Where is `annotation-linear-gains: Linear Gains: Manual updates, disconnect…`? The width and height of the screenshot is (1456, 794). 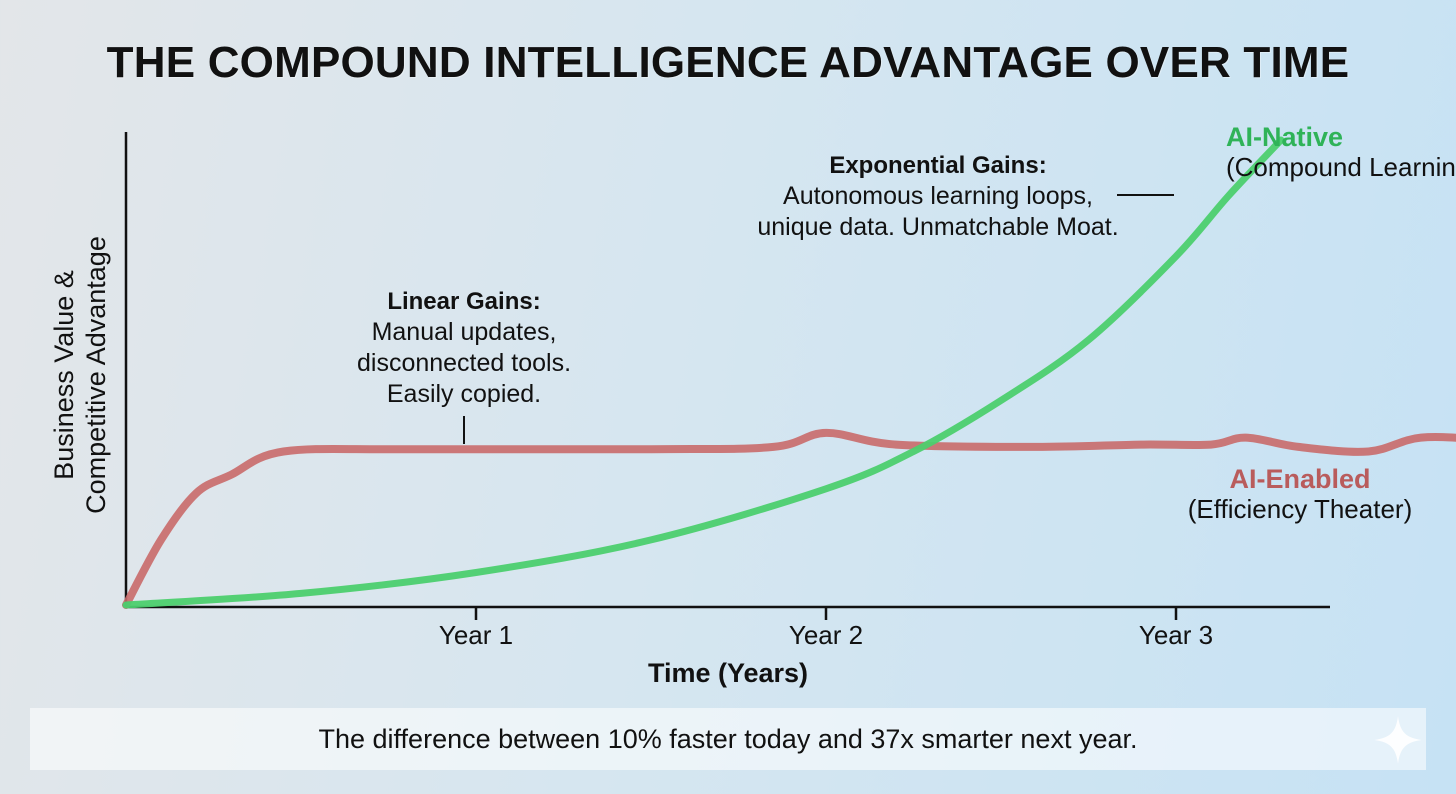 annotation-linear-gains: Linear Gains: Manual updates, disconnect… is located at coordinates (464, 348).